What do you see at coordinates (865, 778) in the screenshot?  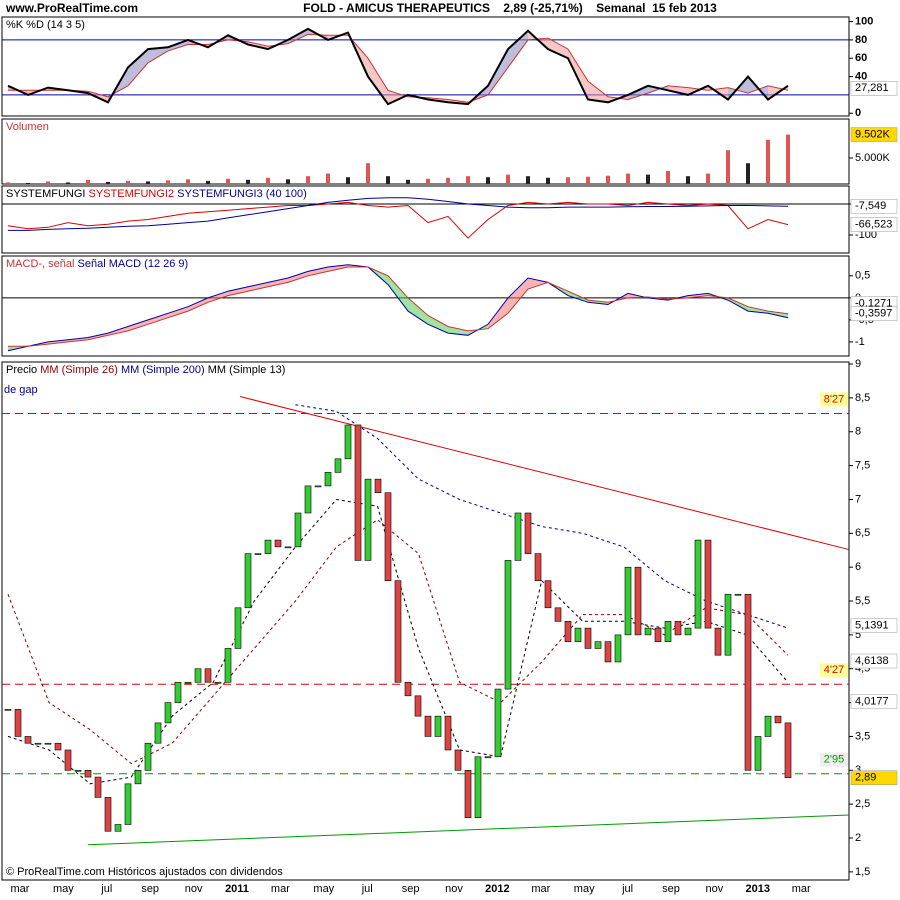 I see `value-label: 2,89` at bounding box center [865, 778].